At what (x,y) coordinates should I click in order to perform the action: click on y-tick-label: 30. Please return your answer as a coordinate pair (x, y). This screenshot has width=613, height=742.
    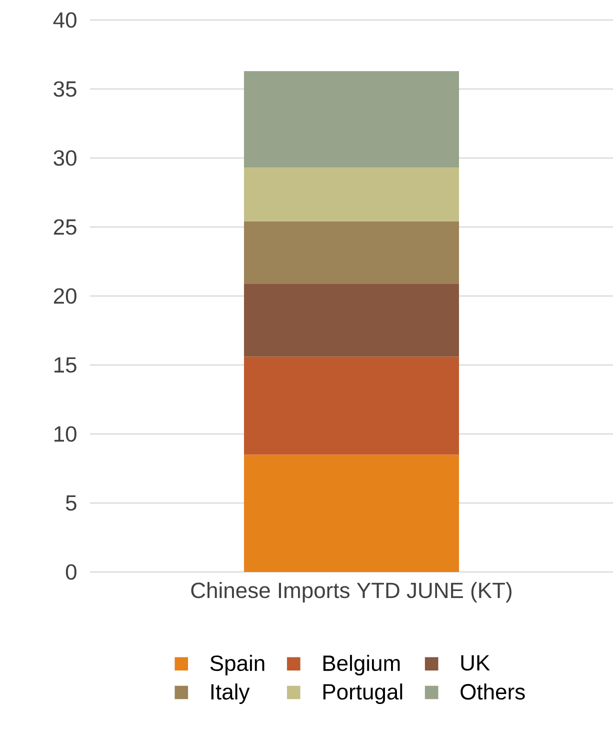
    Looking at the image, I should click on (65, 158).